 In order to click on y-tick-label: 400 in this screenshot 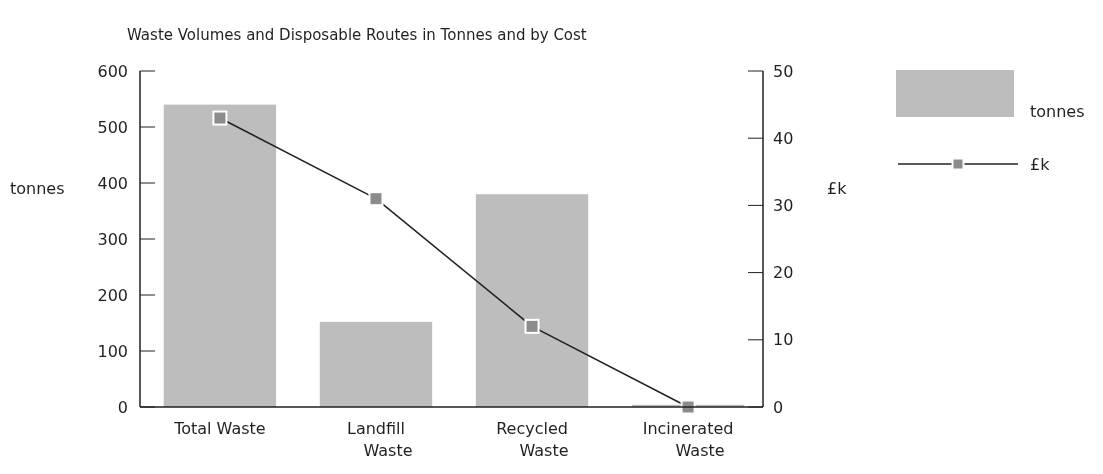, I will do `click(112, 183)`.